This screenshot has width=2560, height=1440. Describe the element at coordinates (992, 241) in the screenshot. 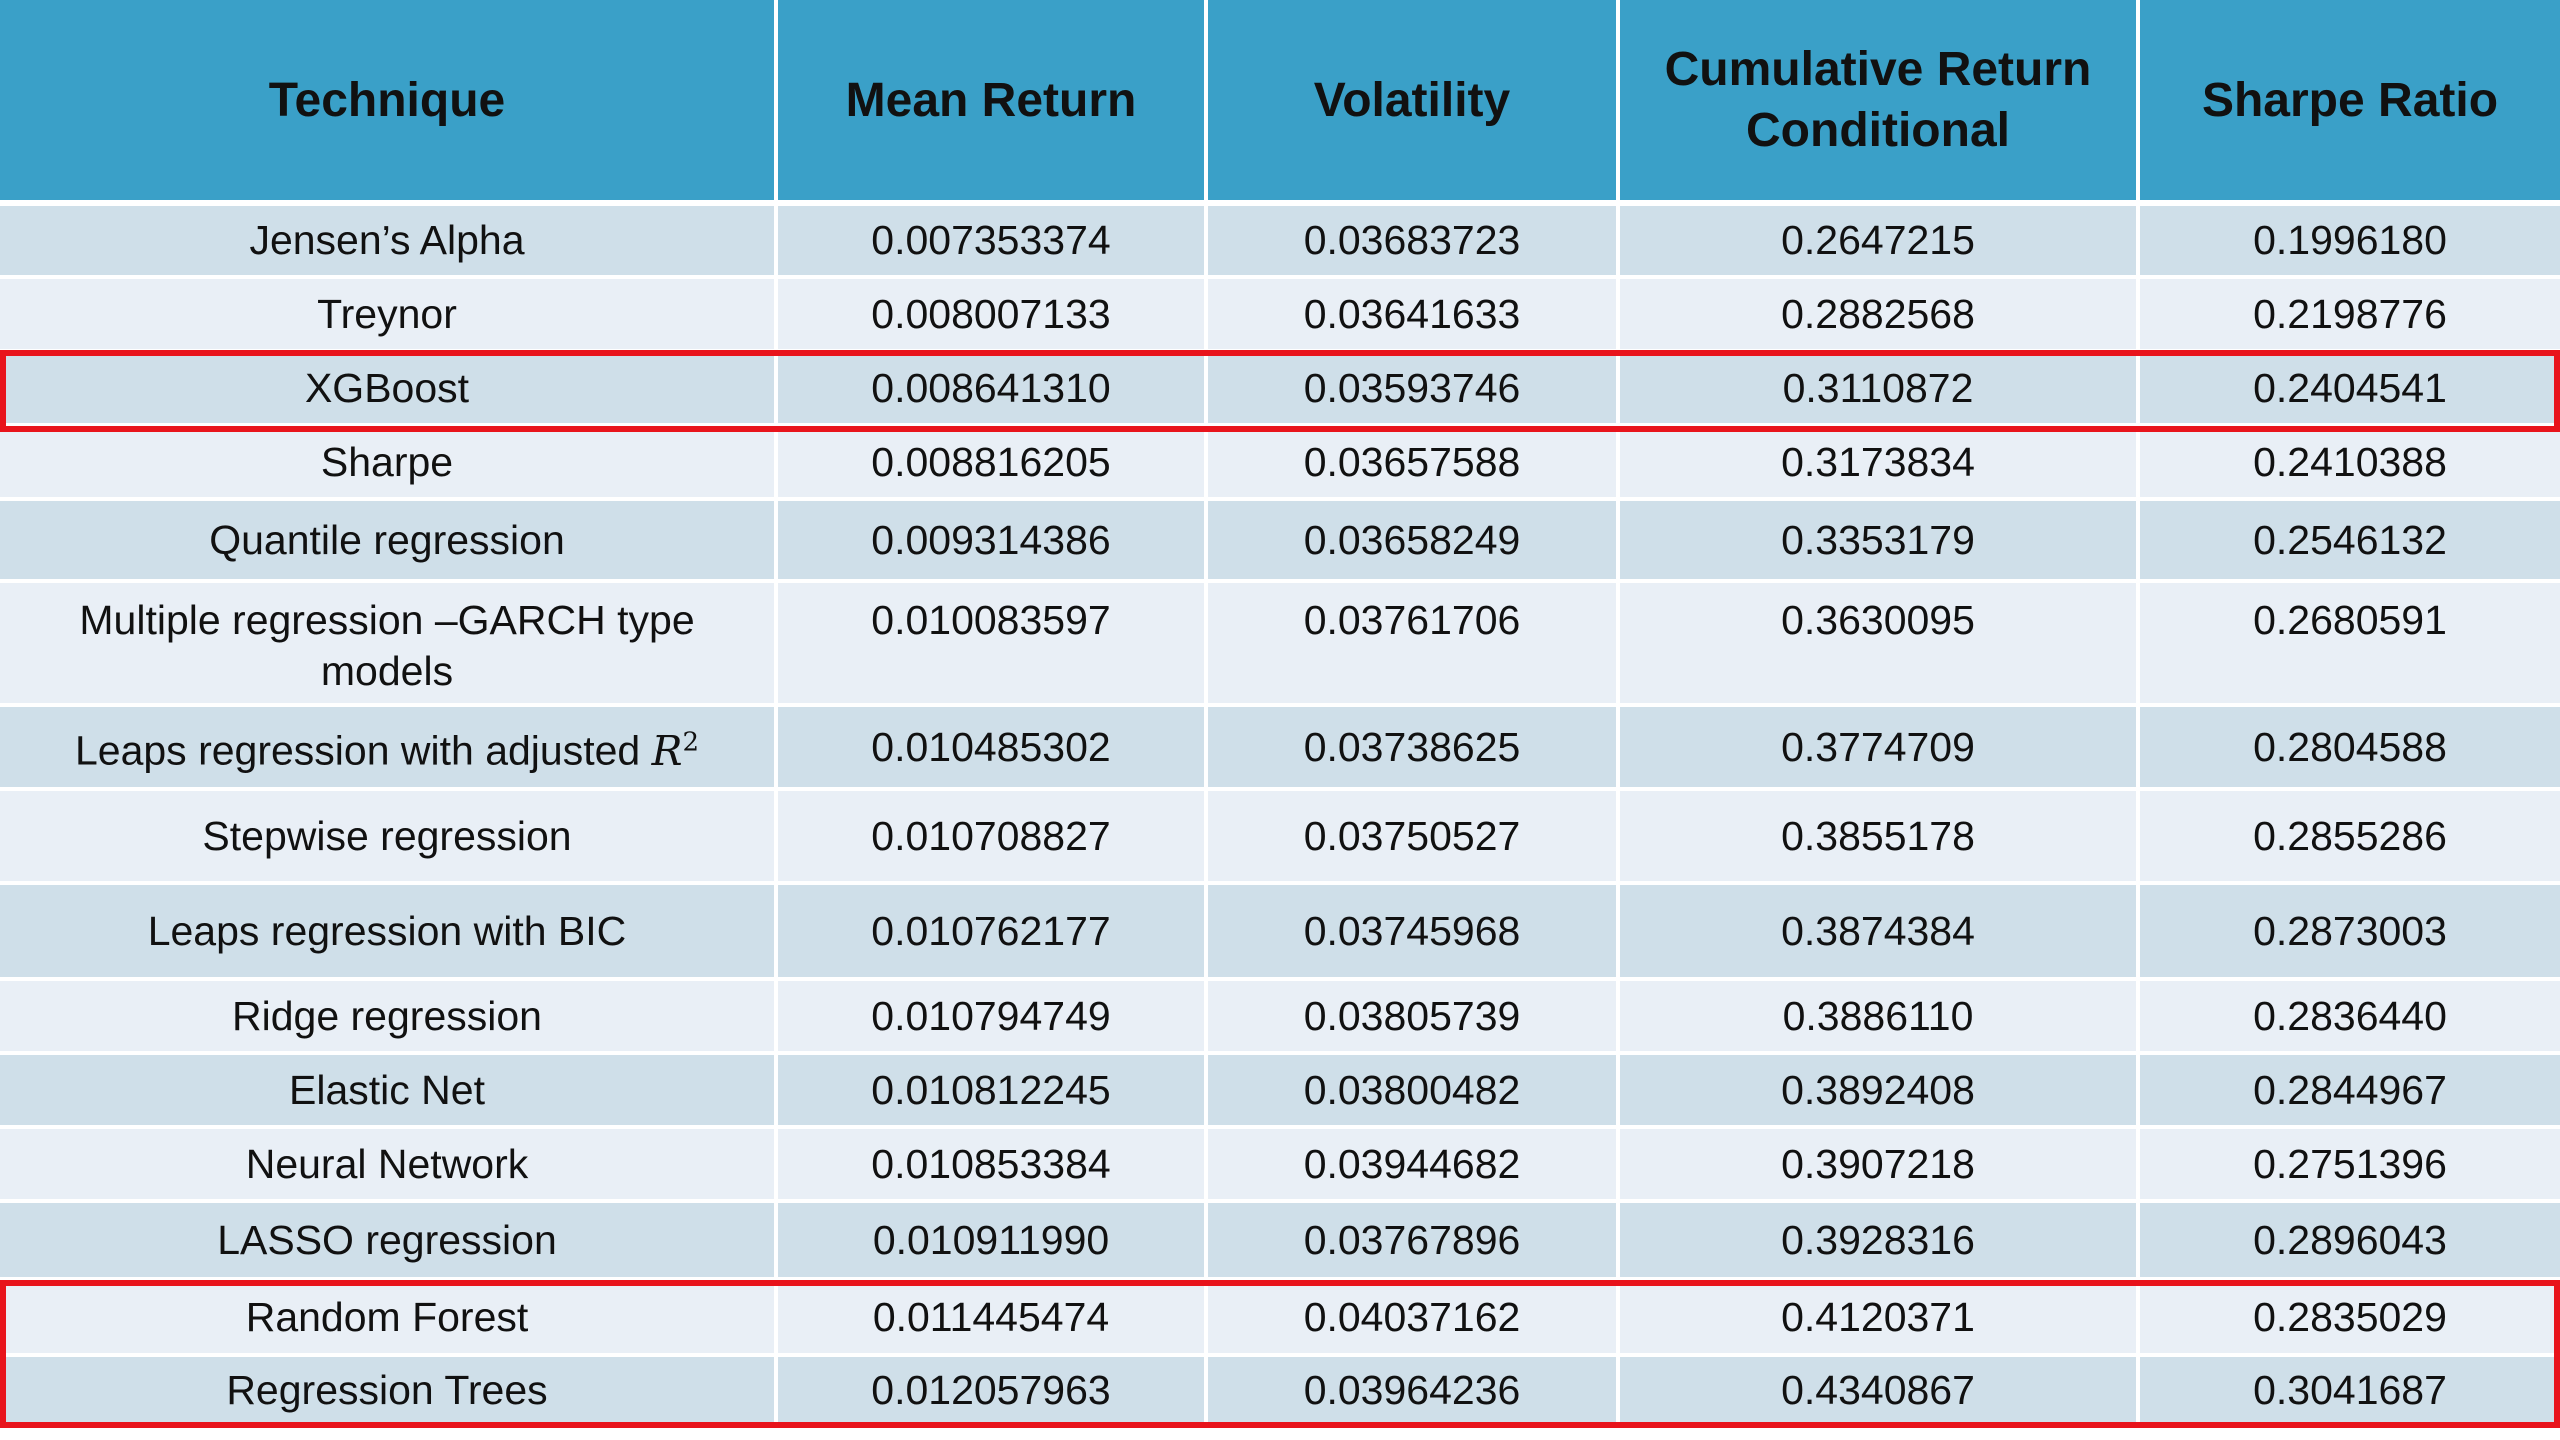

I see `cell-mean-return: 0.007353374` at that location.